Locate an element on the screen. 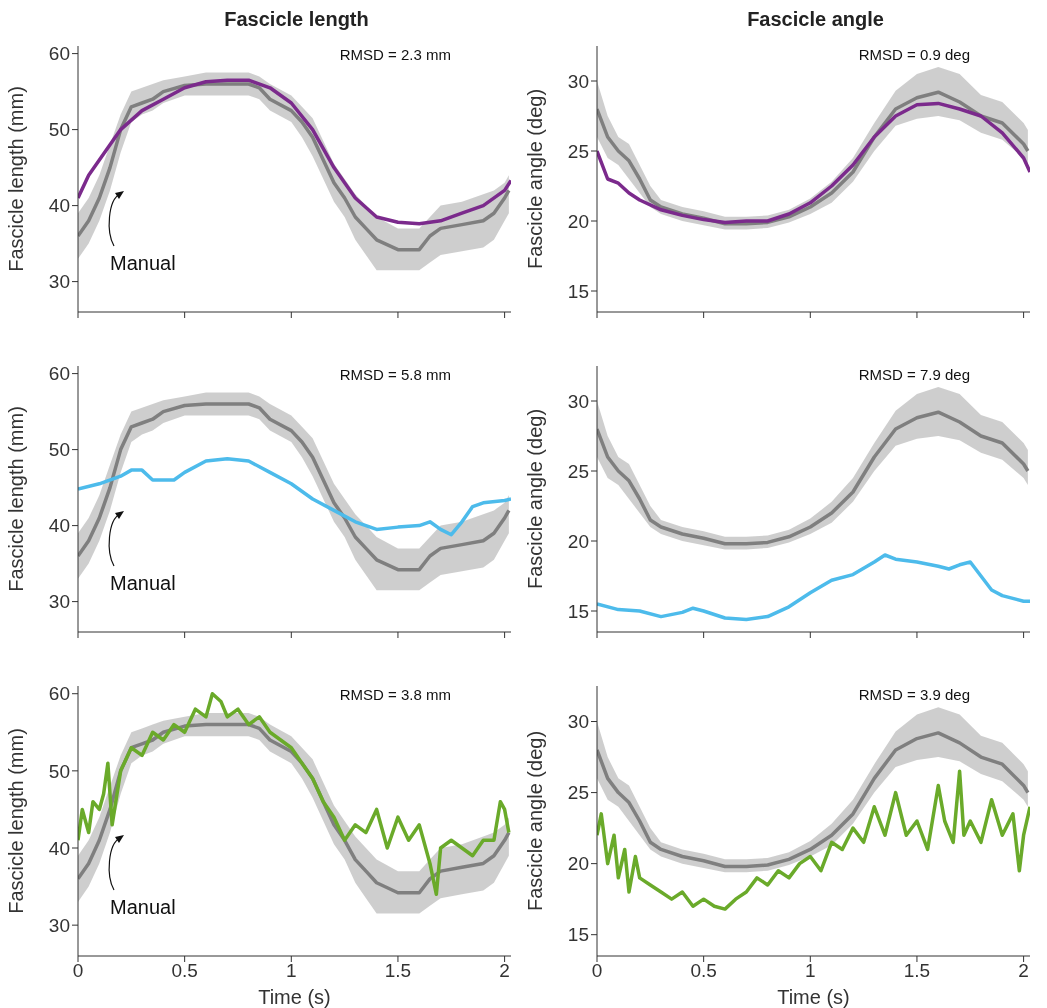  annotation: RMSD = 0.9 deg is located at coordinates (914, 54).